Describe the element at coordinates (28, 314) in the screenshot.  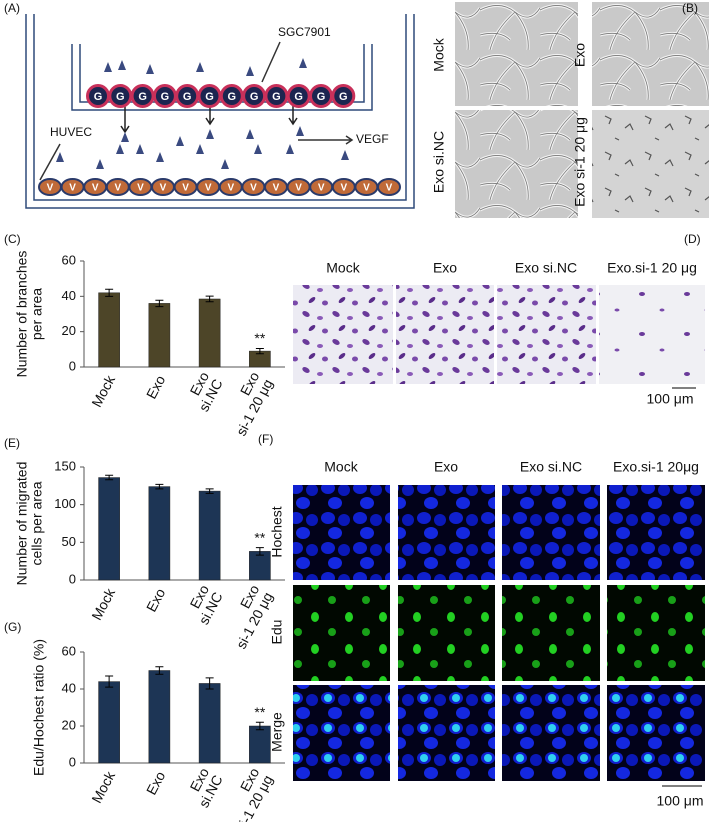
I see `y-axis-label: Number of branchesper area` at that location.